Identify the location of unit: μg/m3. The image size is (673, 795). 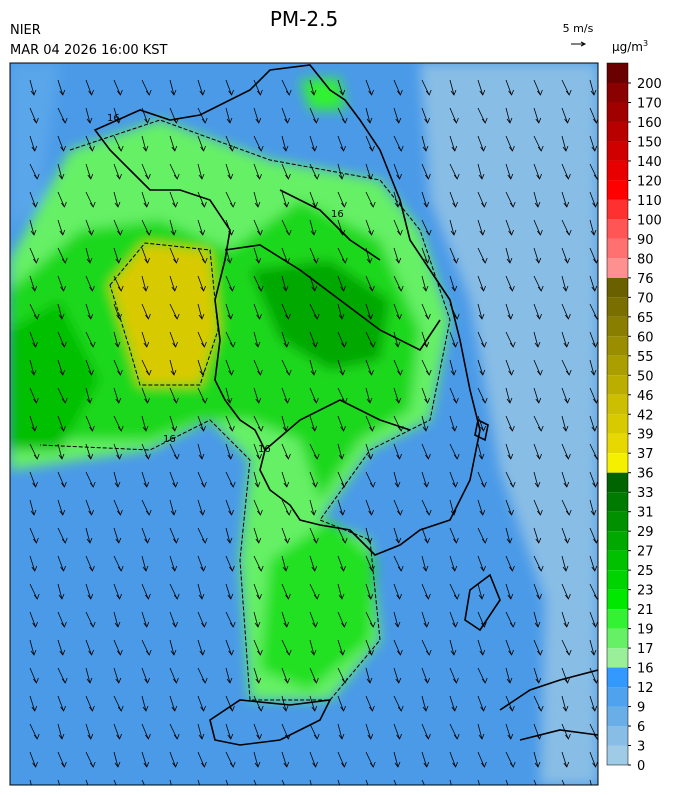
(630, 46).